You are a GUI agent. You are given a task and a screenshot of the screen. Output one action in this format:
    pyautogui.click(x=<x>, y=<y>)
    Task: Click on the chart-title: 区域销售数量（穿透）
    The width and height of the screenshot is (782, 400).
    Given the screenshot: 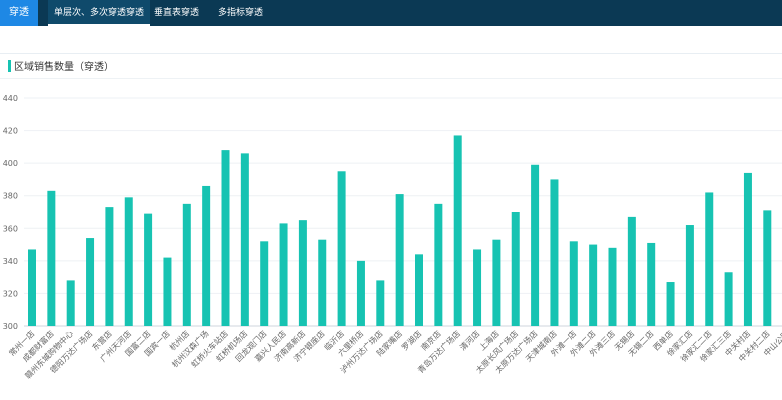 What is the action you would take?
    pyautogui.click(x=64, y=67)
    